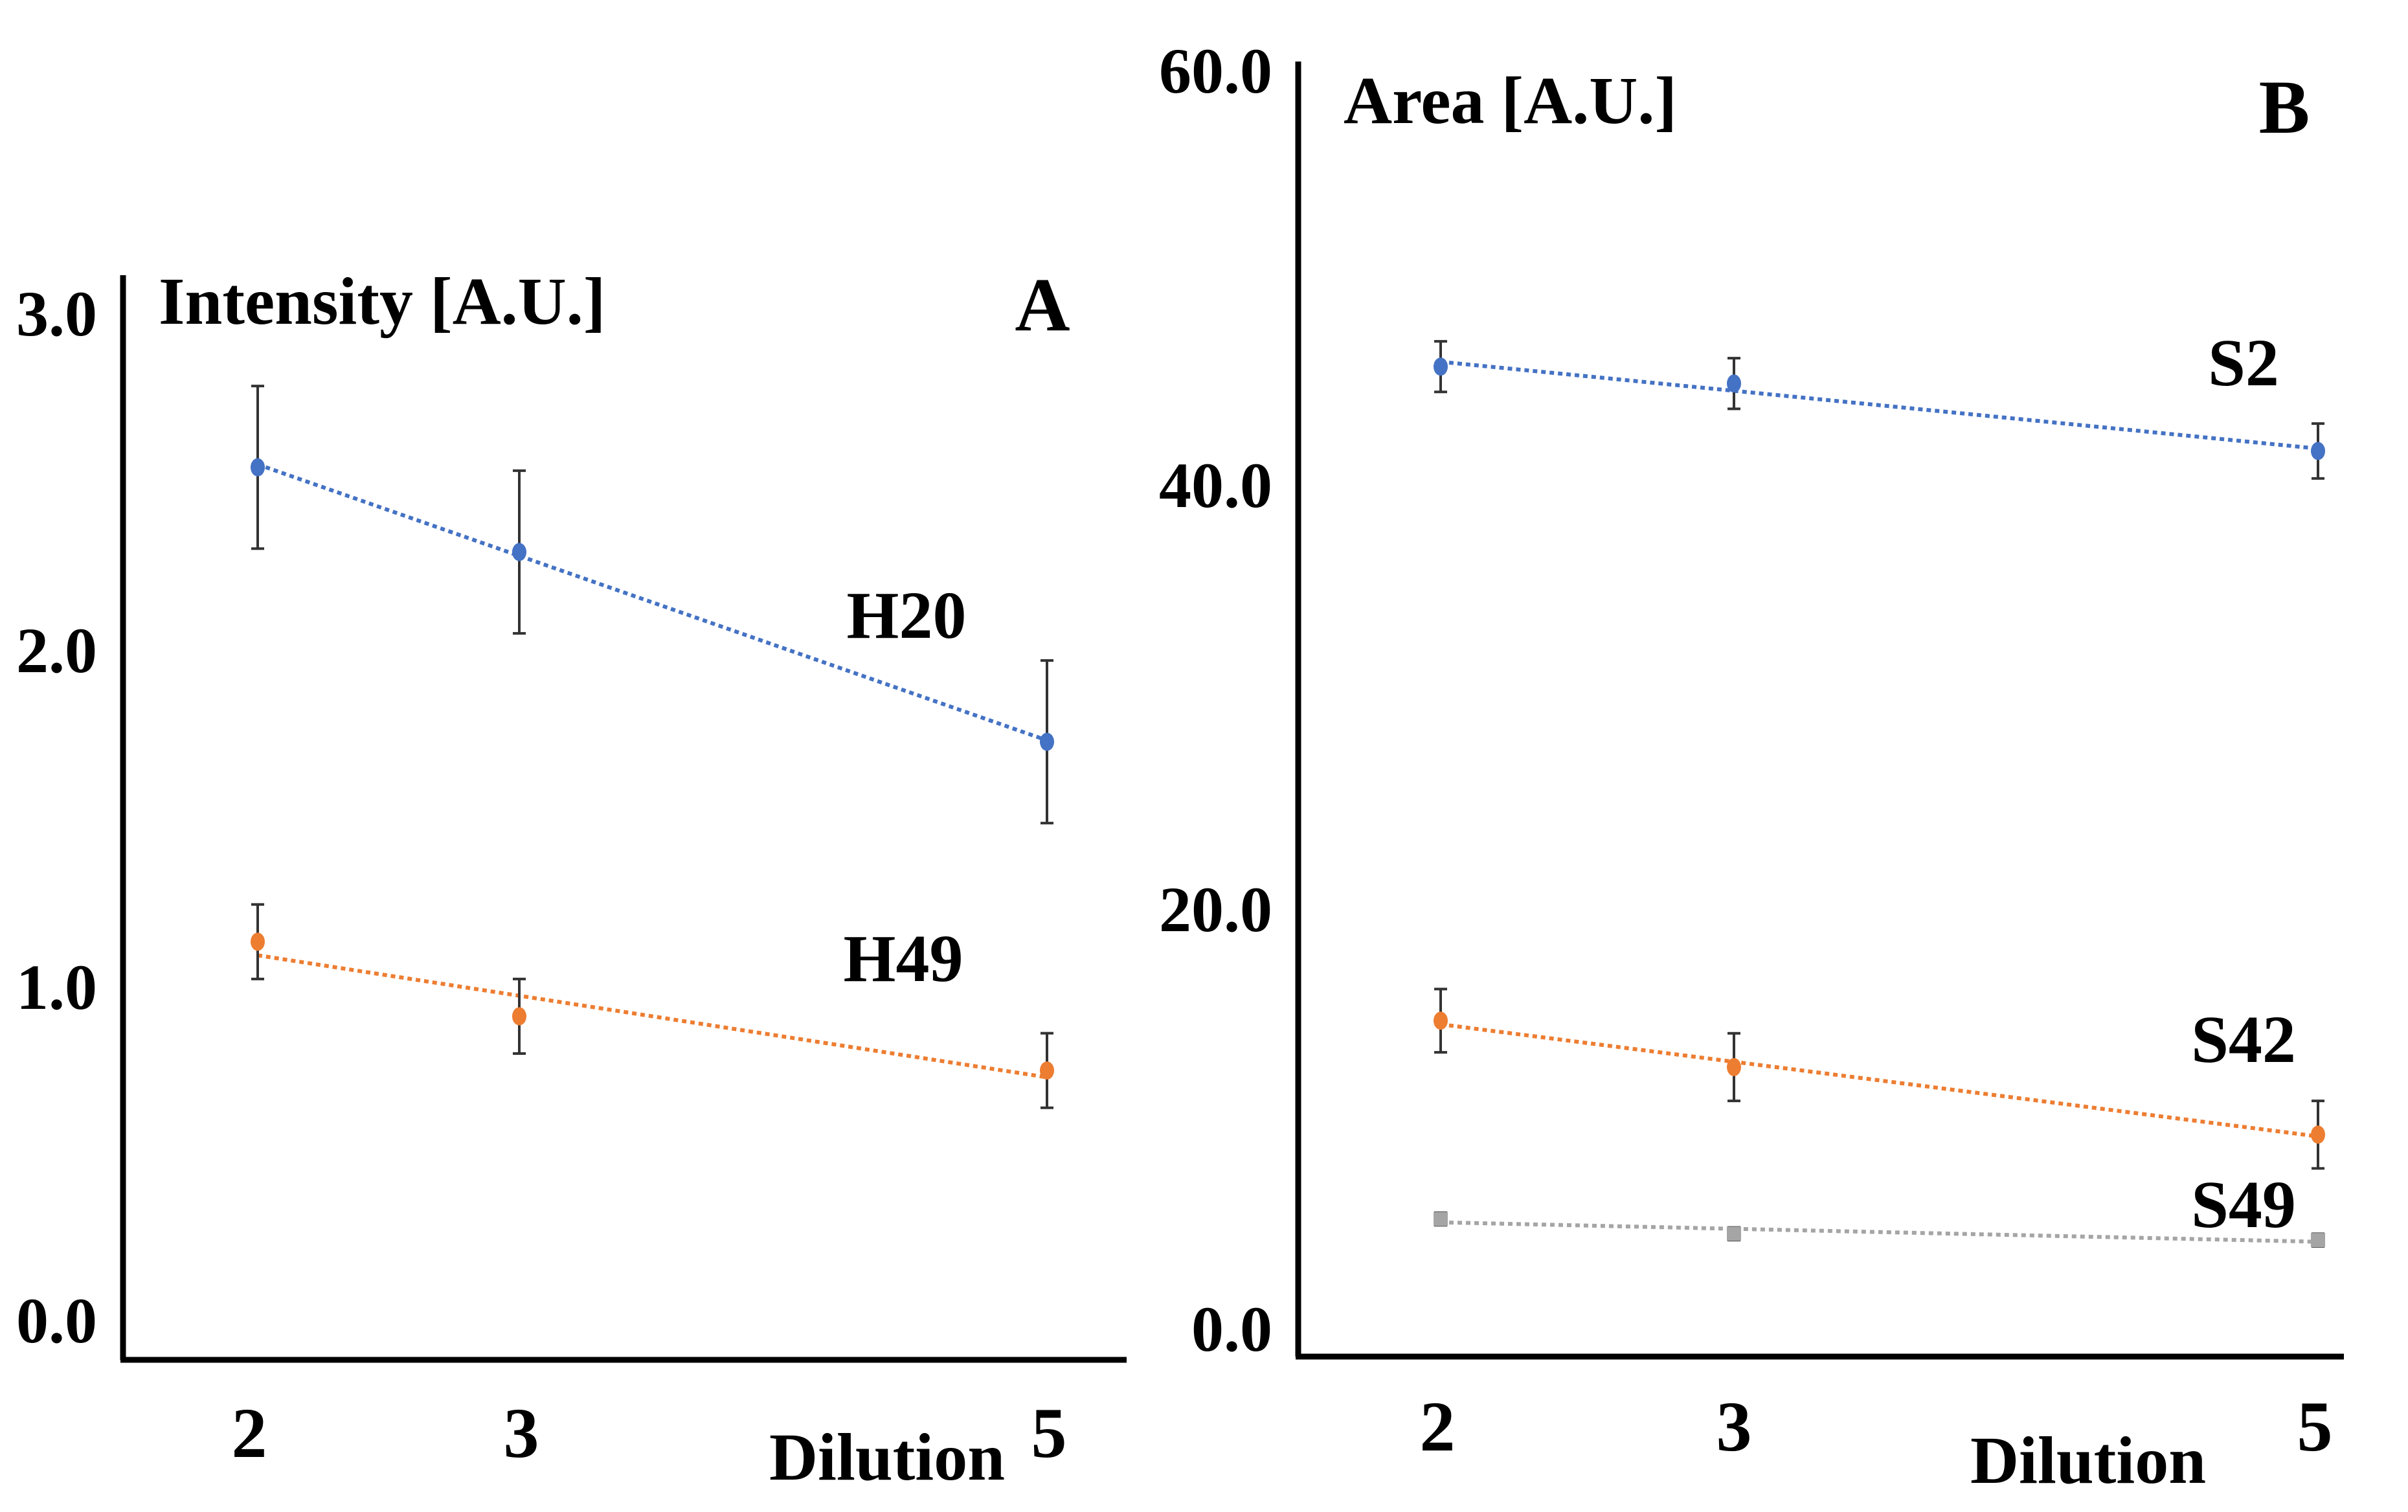  Describe the element at coordinates (57, 314) in the screenshot. I see `panel-a-y-tick-label: 3.0` at that location.